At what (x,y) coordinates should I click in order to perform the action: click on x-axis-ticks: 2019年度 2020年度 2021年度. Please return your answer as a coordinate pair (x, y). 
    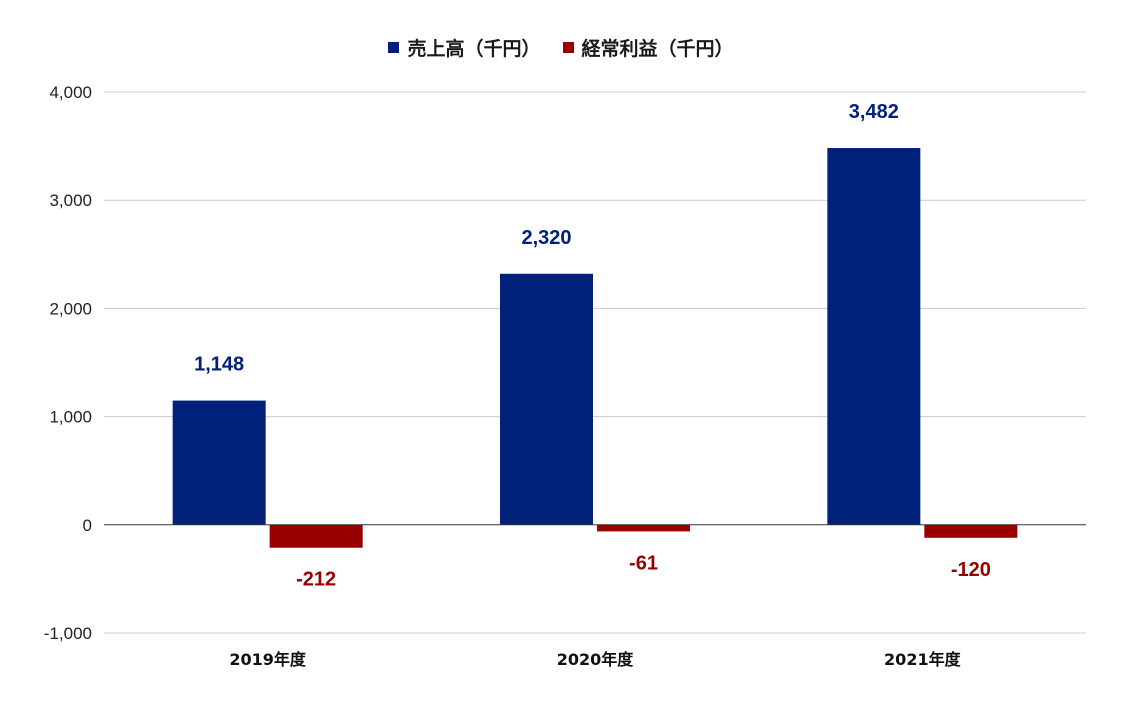
    Looking at the image, I should click on (595, 659).